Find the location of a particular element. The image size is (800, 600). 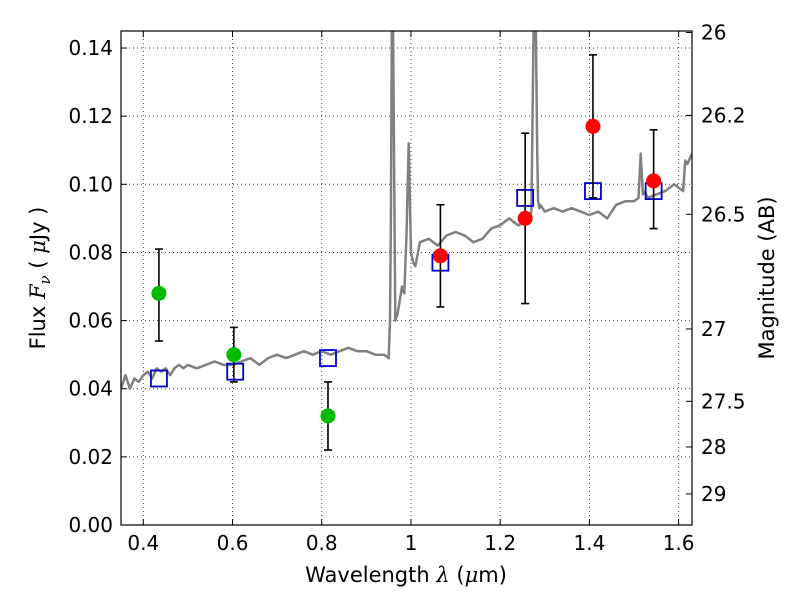

y-tick-label: 0.06 is located at coordinates (90, 321).